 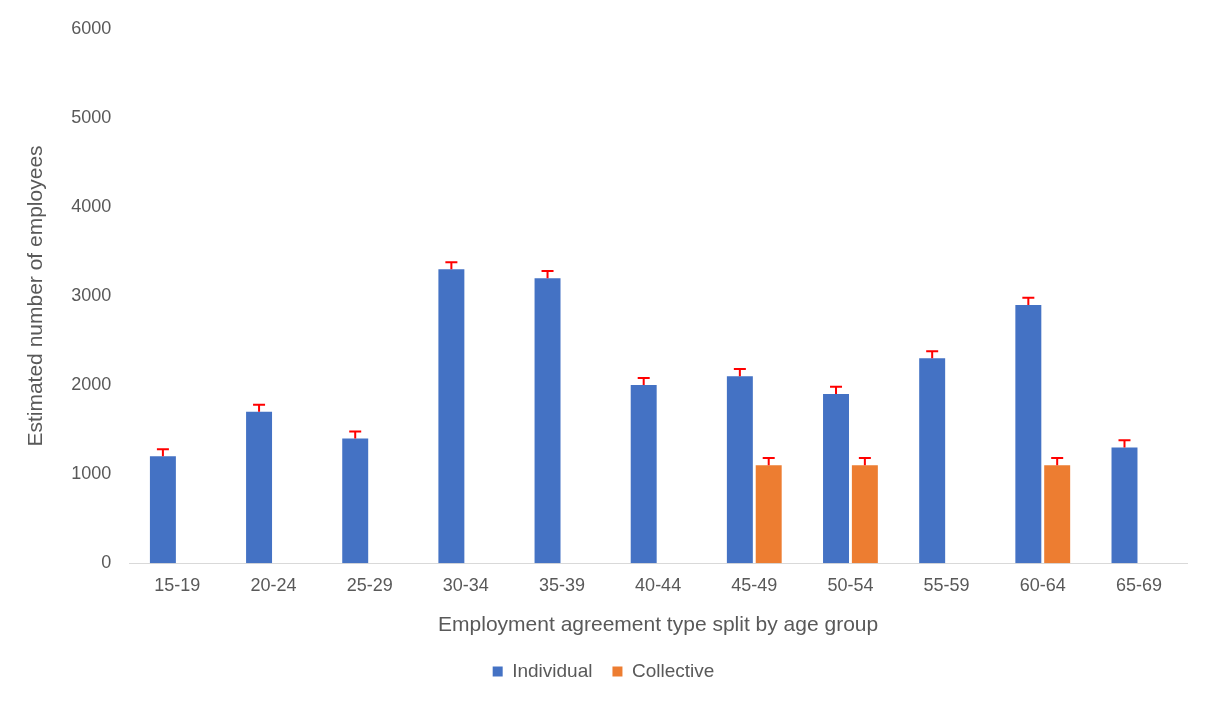 I want to click on x-tick-label: 60-64, so click(x=1042, y=584).